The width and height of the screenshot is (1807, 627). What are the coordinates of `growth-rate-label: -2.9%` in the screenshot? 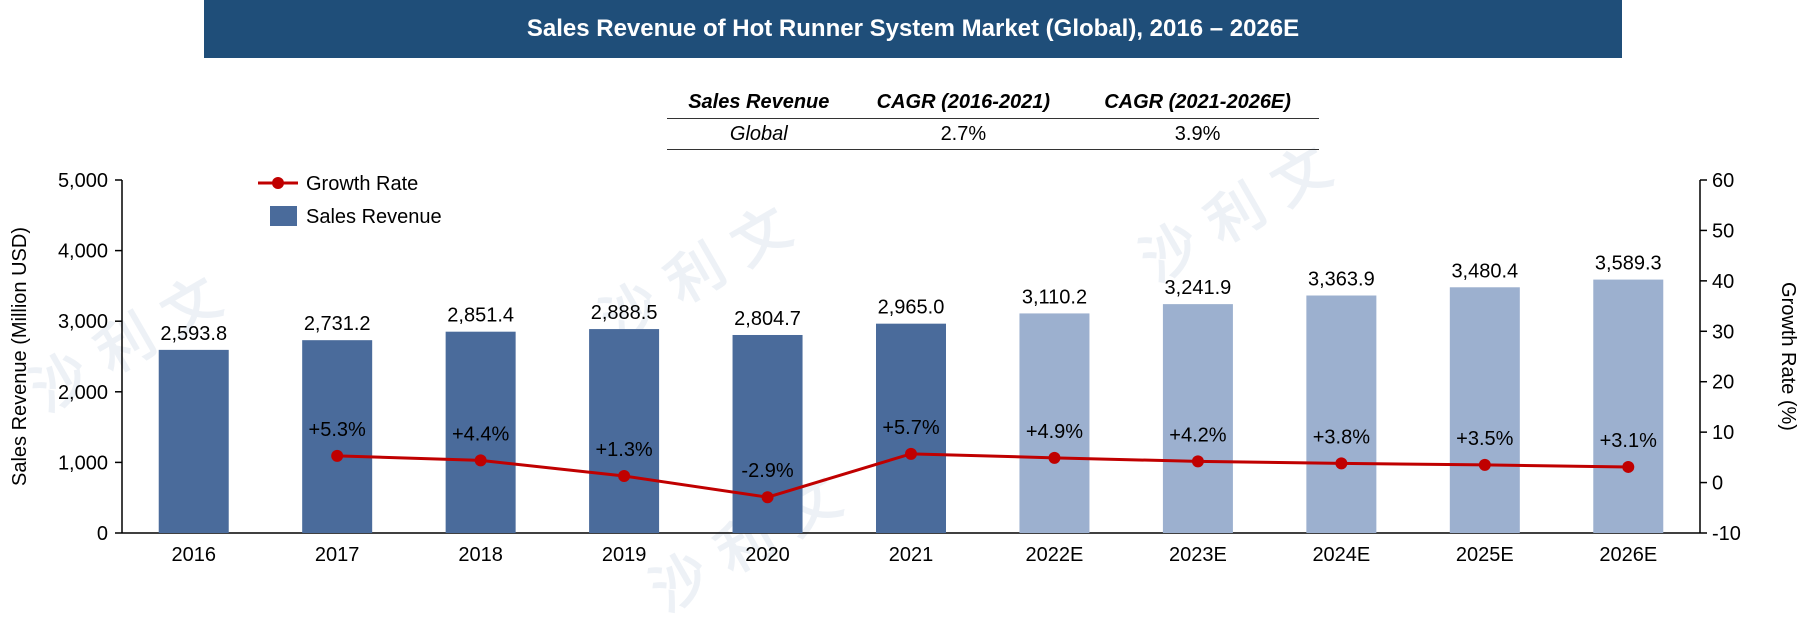 It's located at (767, 471).